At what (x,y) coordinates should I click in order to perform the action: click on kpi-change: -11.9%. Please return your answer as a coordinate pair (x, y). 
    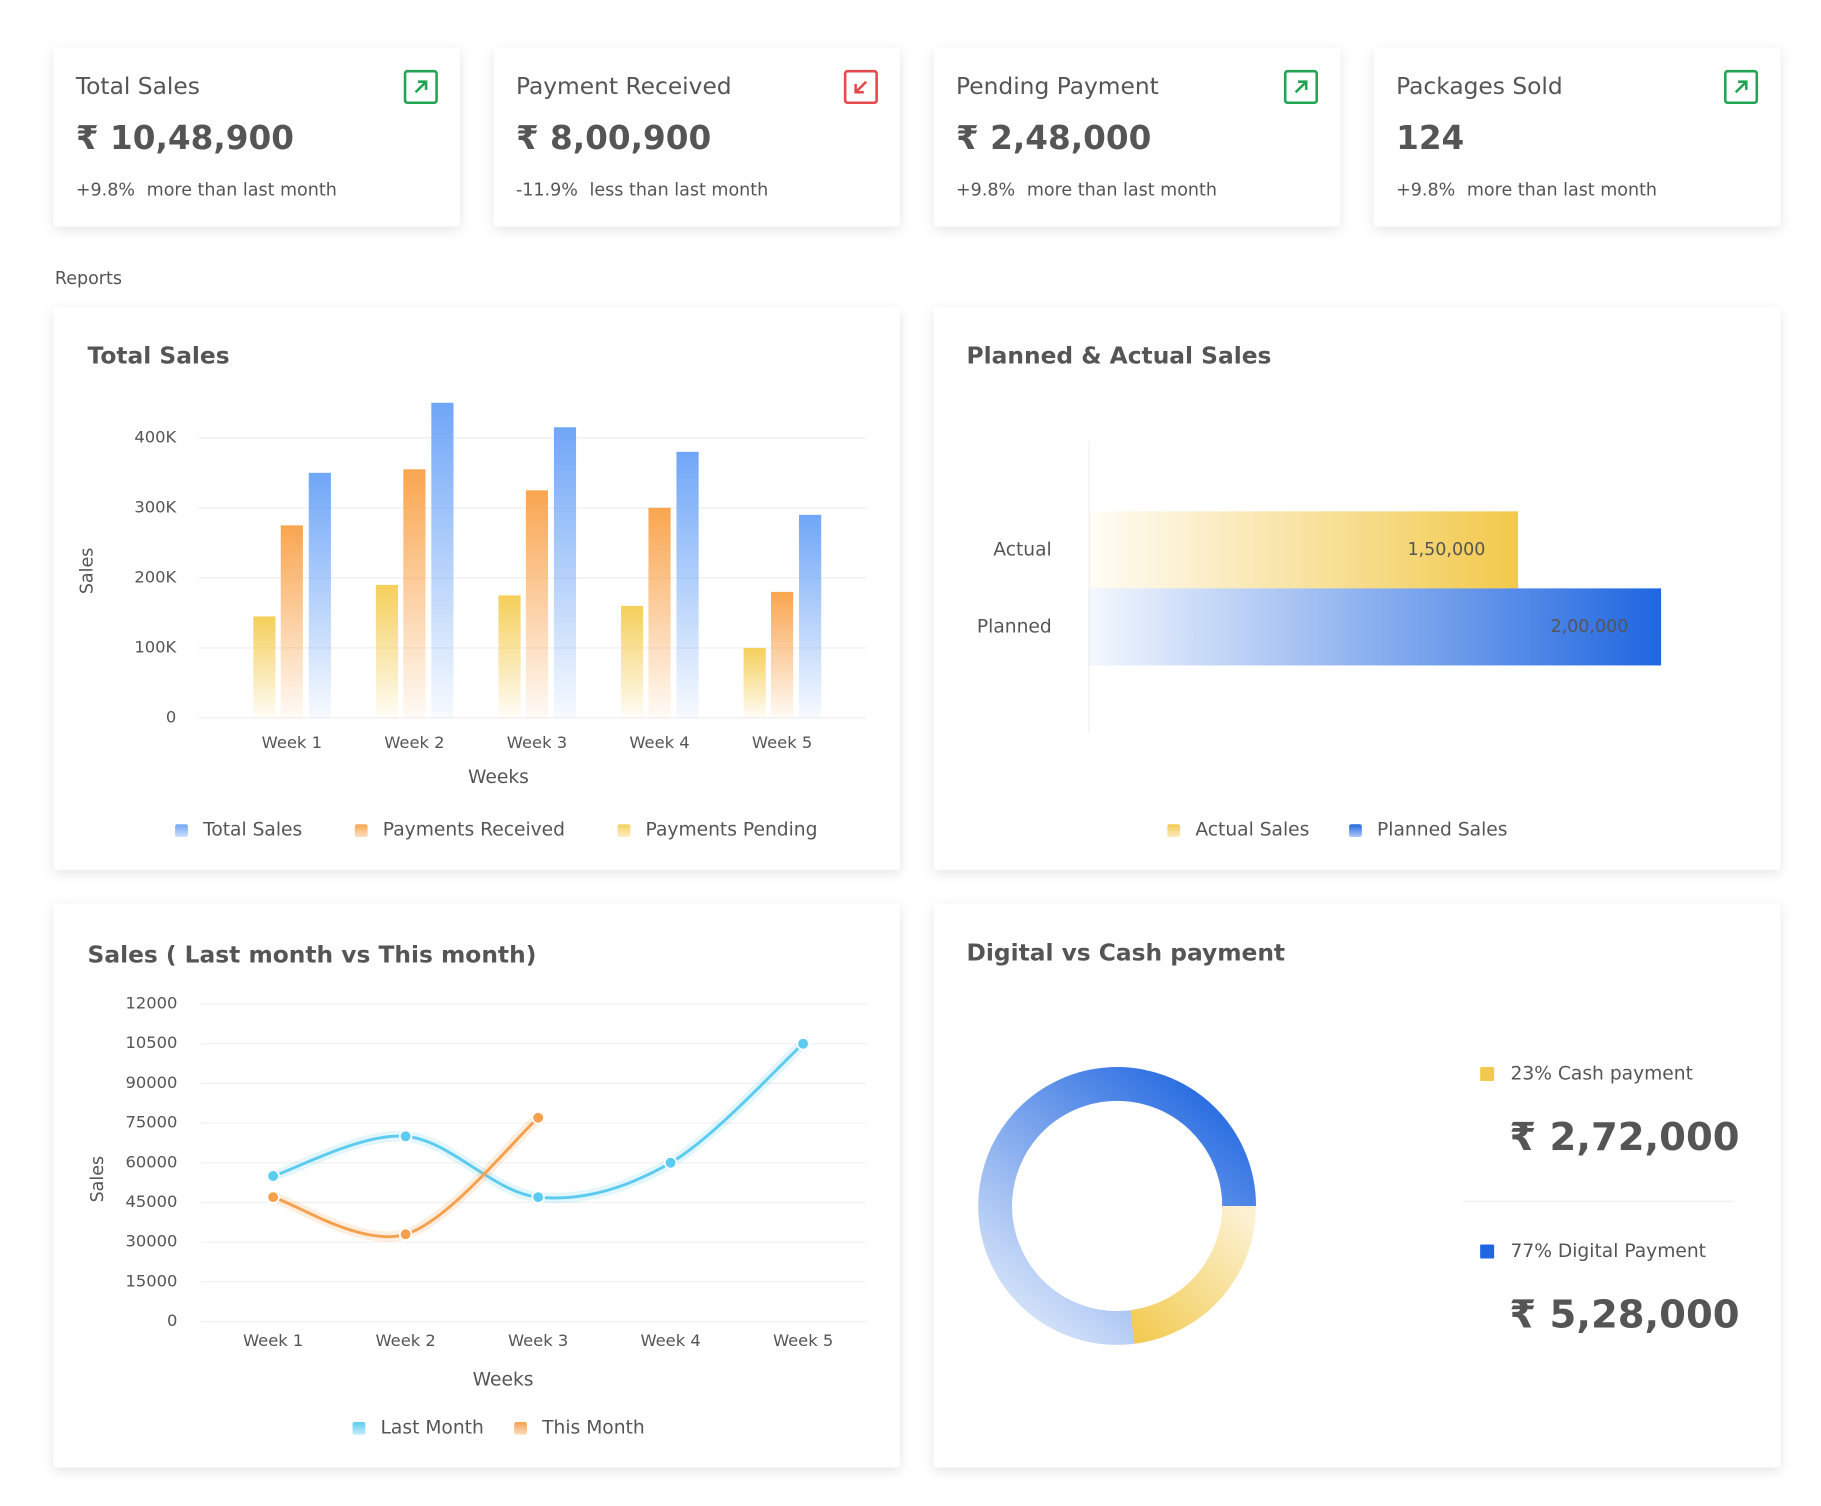
    Looking at the image, I should click on (547, 190).